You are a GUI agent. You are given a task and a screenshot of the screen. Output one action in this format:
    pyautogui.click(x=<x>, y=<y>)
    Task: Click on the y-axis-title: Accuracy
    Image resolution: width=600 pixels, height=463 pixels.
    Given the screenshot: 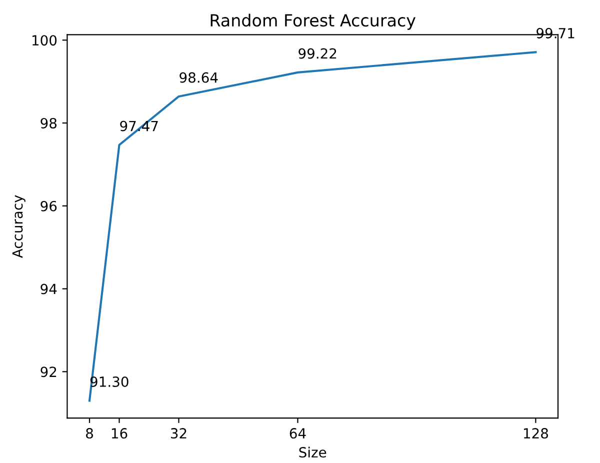 What is the action you would take?
    pyautogui.click(x=19, y=226)
    